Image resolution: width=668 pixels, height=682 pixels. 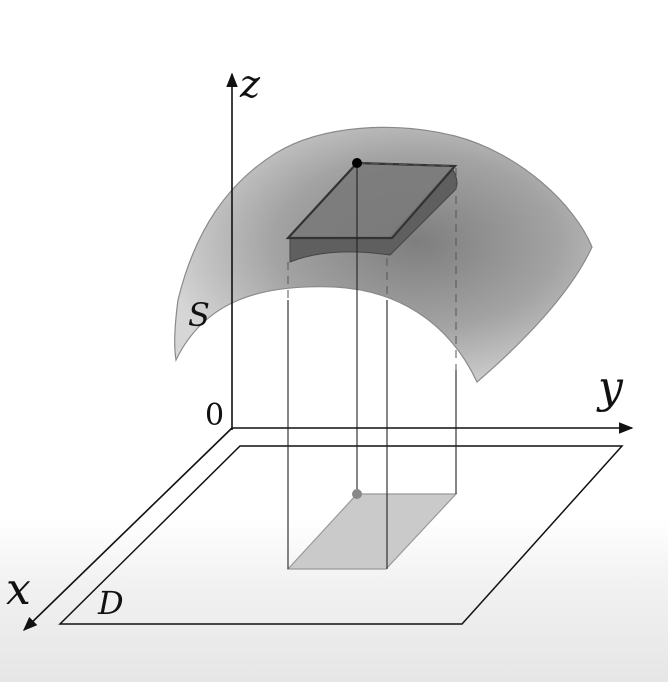 What do you see at coordinates (110, 603) in the screenshot?
I see `region-label: D` at bounding box center [110, 603].